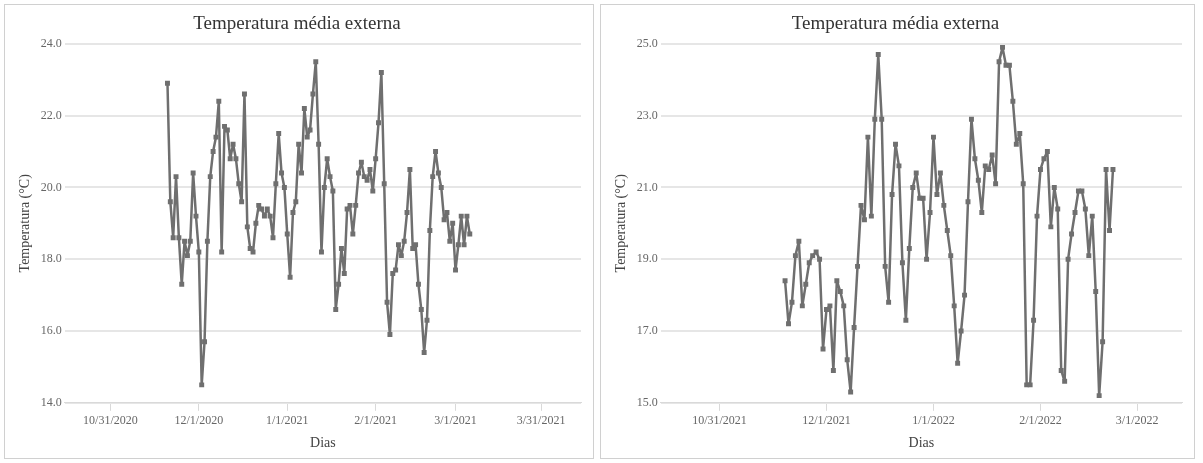 The width and height of the screenshot is (1203, 463). Describe the element at coordinates (375, 420) in the screenshot. I see `x-tick-label: 2/1/2021` at that location.